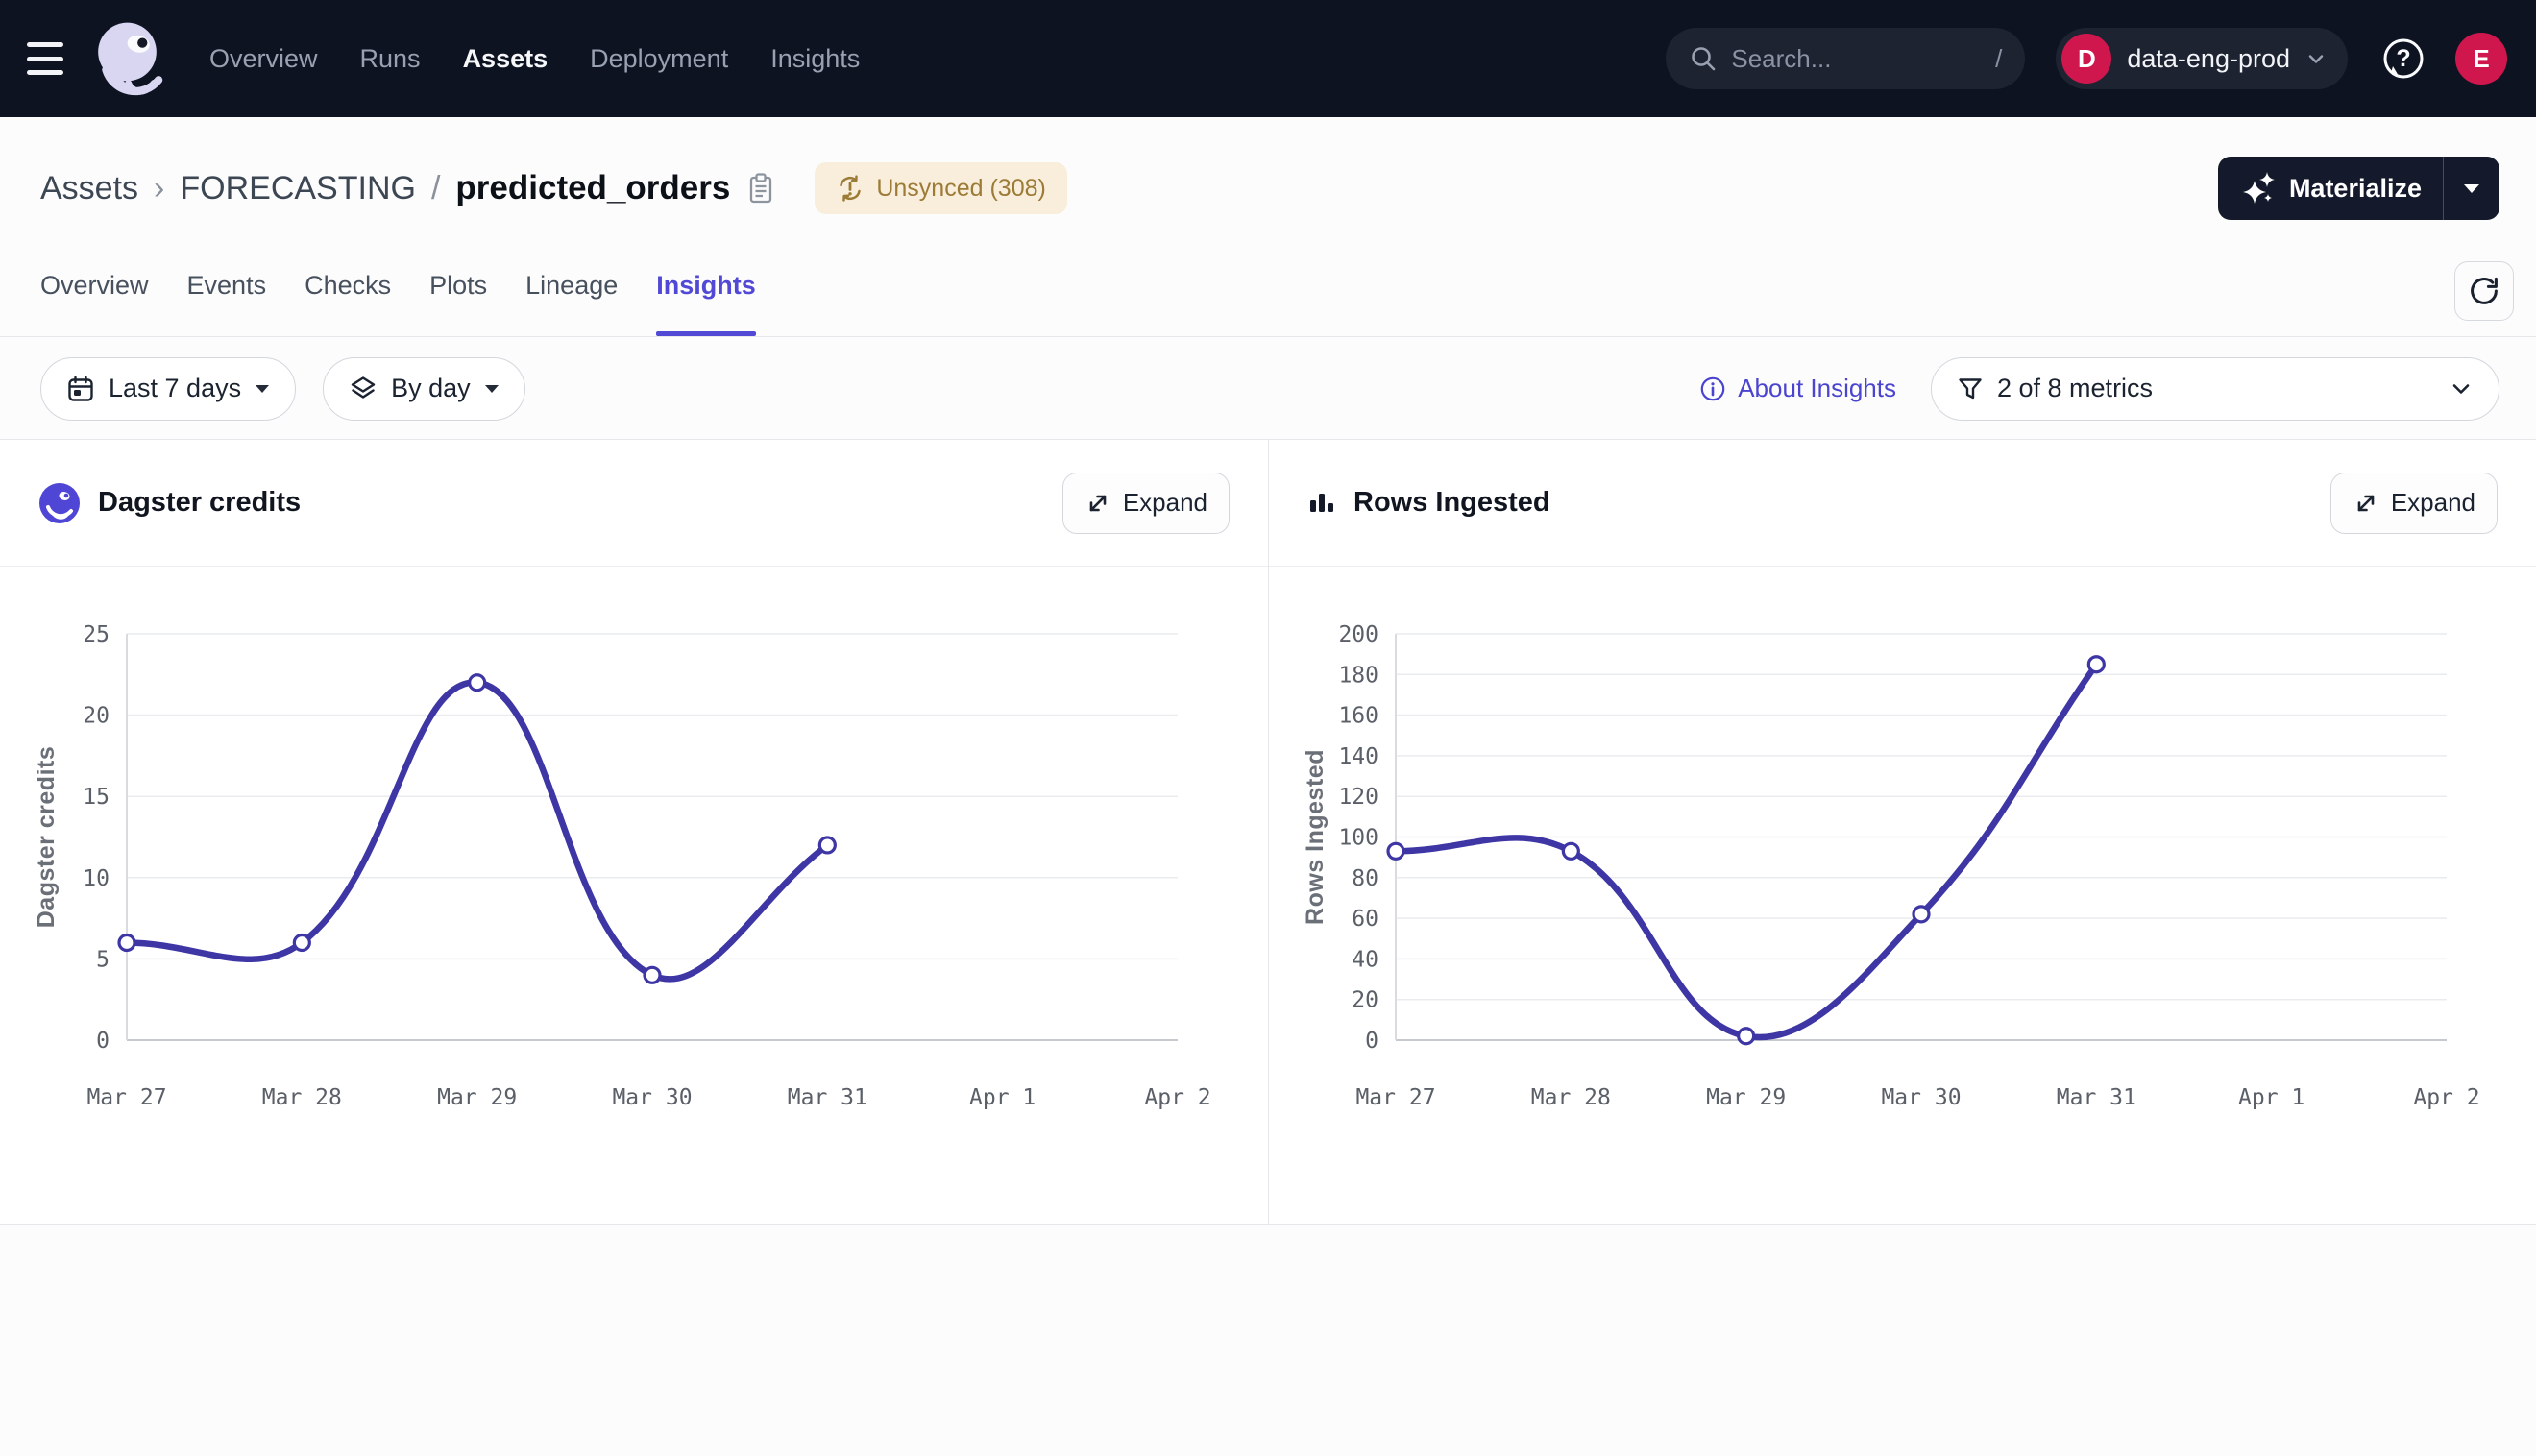  What do you see at coordinates (89, 188) in the screenshot?
I see `breadcrumb-assets-link: Assets` at bounding box center [89, 188].